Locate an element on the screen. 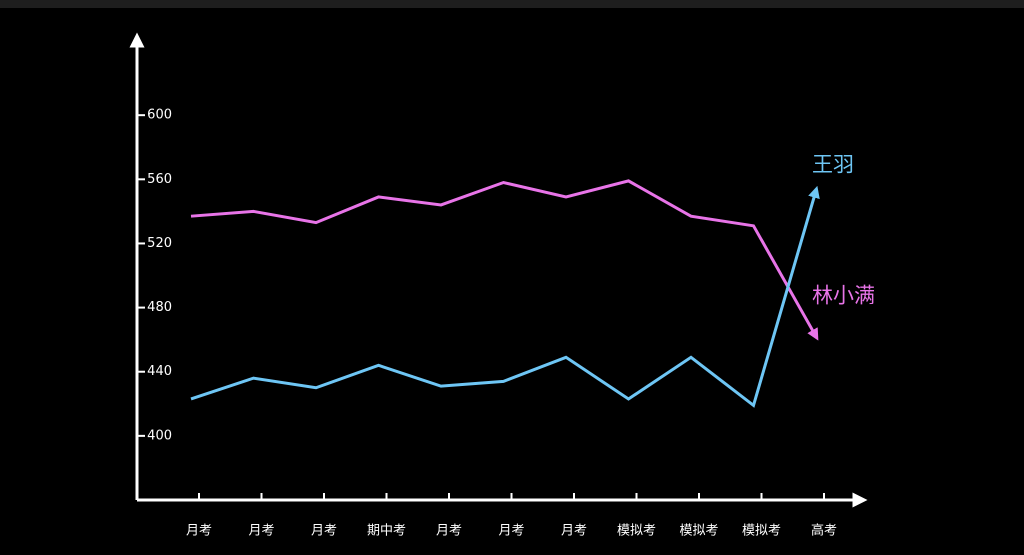 The image size is (1024, 555). y-tick-label: 400 is located at coordinates (159, 435).